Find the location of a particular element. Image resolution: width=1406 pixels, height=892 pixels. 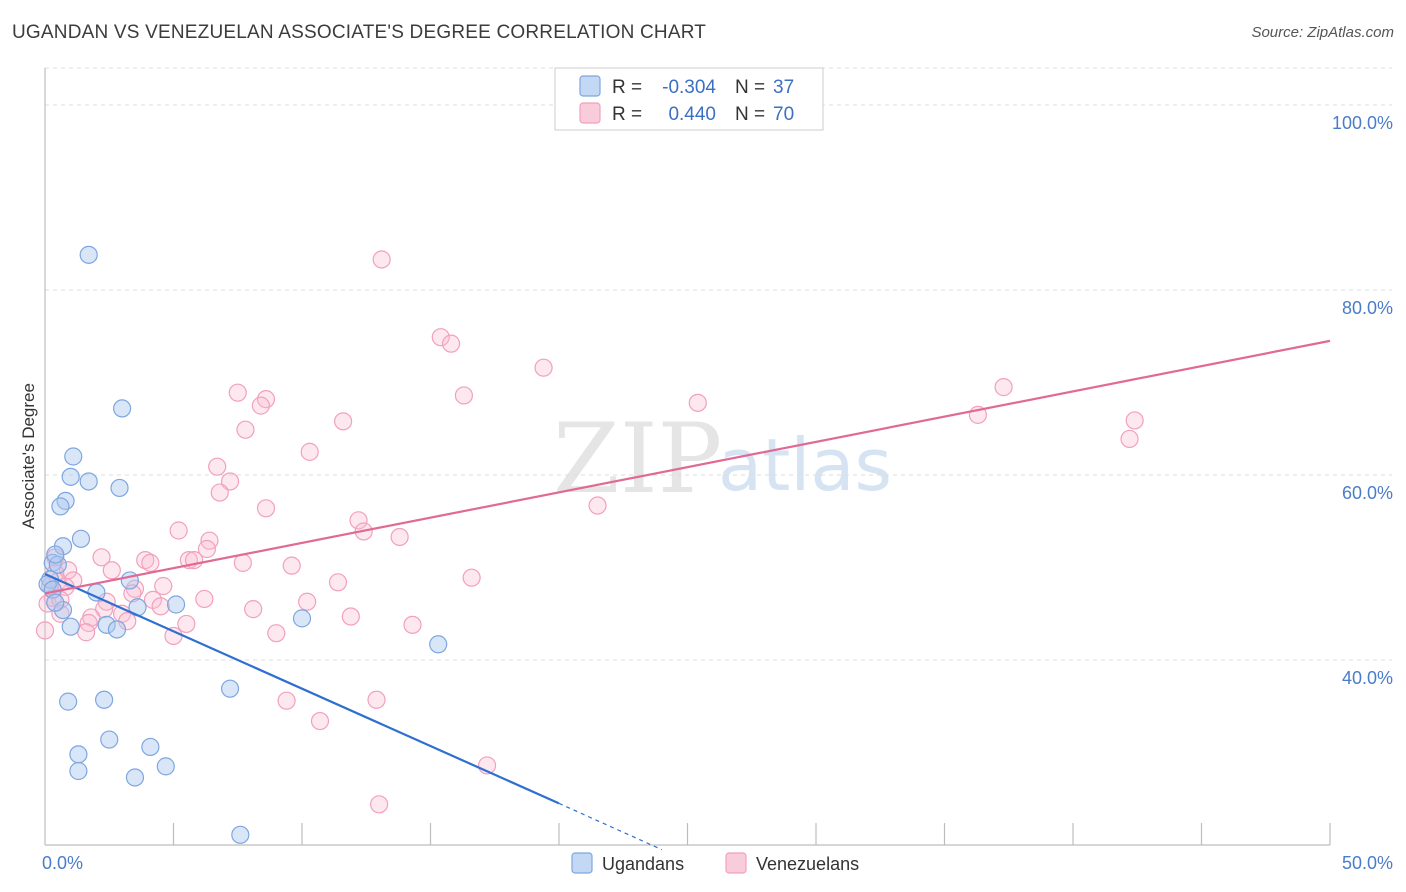

y-tick-label: 60.0% is located at coordinates (1367, 493).